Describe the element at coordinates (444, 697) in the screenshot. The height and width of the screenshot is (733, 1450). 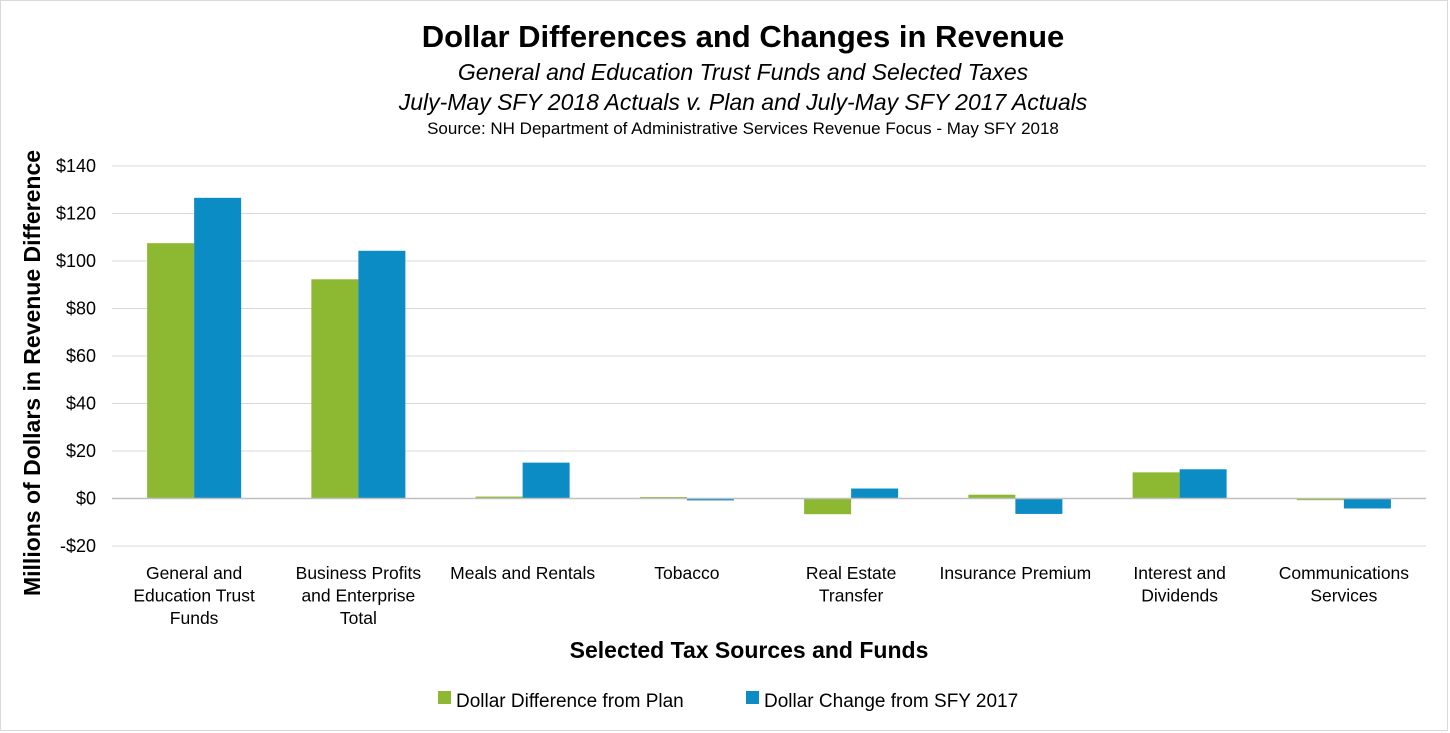
I see `legend-swatch-plan` at that location.